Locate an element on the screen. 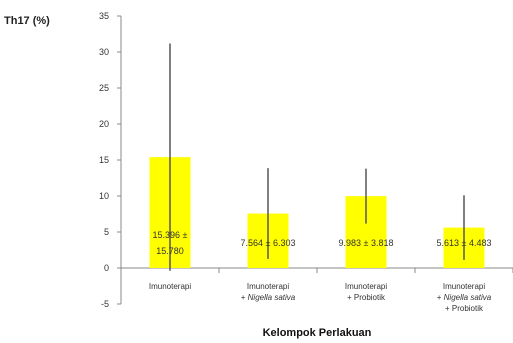  y-axis-ticks: -5 0 5 10 15 20 25 30 35 is located at coordinates (110, 160).